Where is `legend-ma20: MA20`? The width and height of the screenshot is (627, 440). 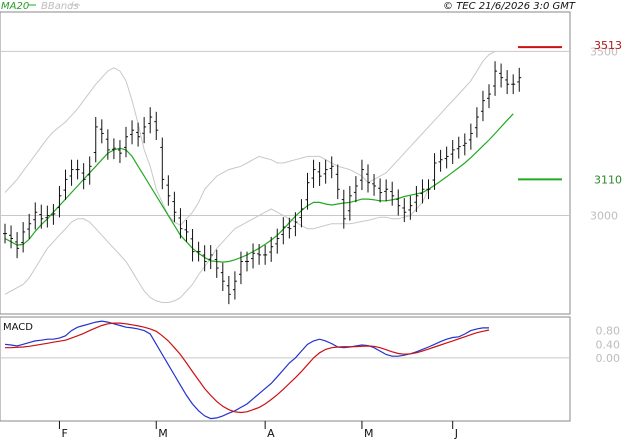 legend-ma20: MA20 is located at coordinates (15, 6).